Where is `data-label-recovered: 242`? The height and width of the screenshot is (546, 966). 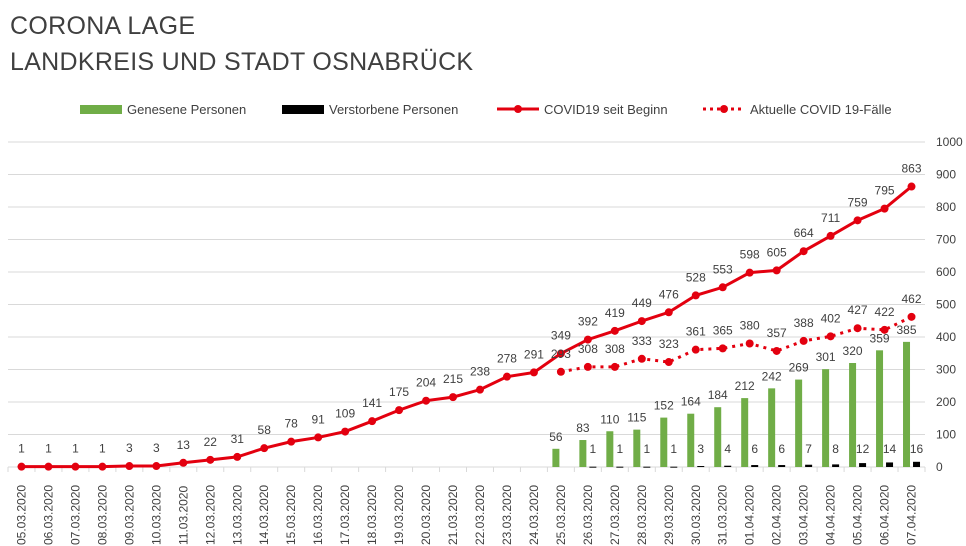 data-label-recovered: 242 is located at coordinates (772, 376).